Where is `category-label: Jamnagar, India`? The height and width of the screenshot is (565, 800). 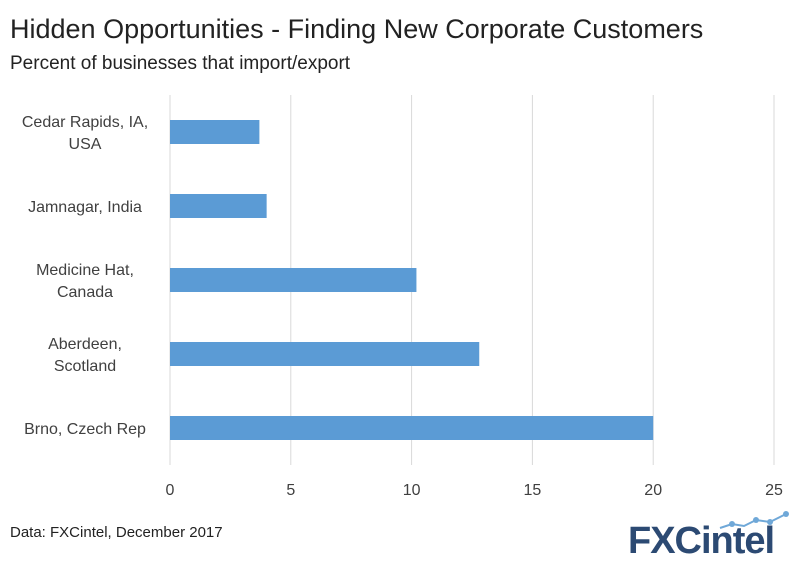
category-label: Jamnagar, India is located at coordinates (85, 207).